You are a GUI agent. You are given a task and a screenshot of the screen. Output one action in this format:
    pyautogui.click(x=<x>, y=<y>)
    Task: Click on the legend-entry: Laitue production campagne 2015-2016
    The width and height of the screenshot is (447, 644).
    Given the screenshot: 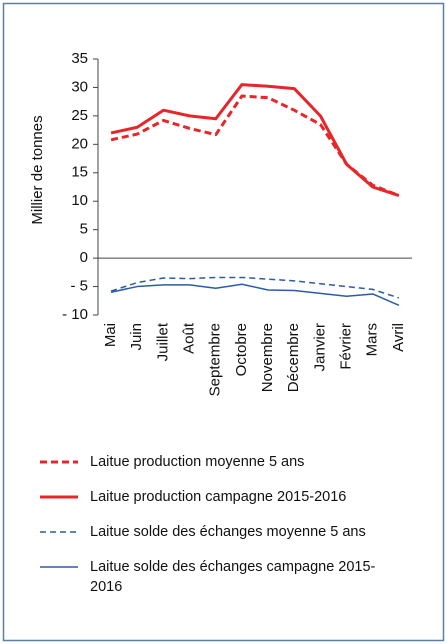 What is the action you would take?
    pyautogui.click(x=238, y=497)
    